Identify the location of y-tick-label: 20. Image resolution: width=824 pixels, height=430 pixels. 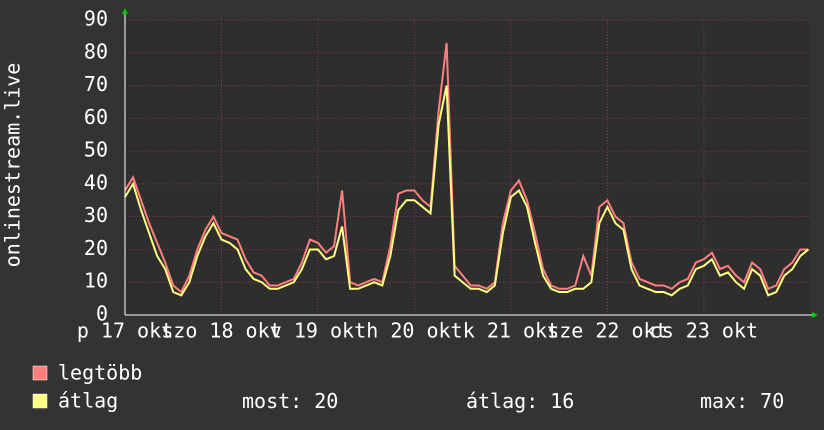
(96, 248).